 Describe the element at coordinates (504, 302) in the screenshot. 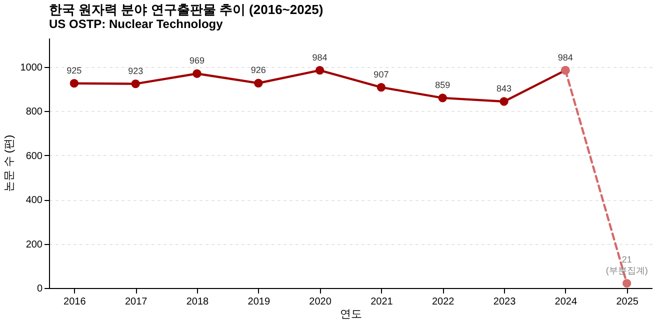

I see `x-tick-label: 2023` at that location.